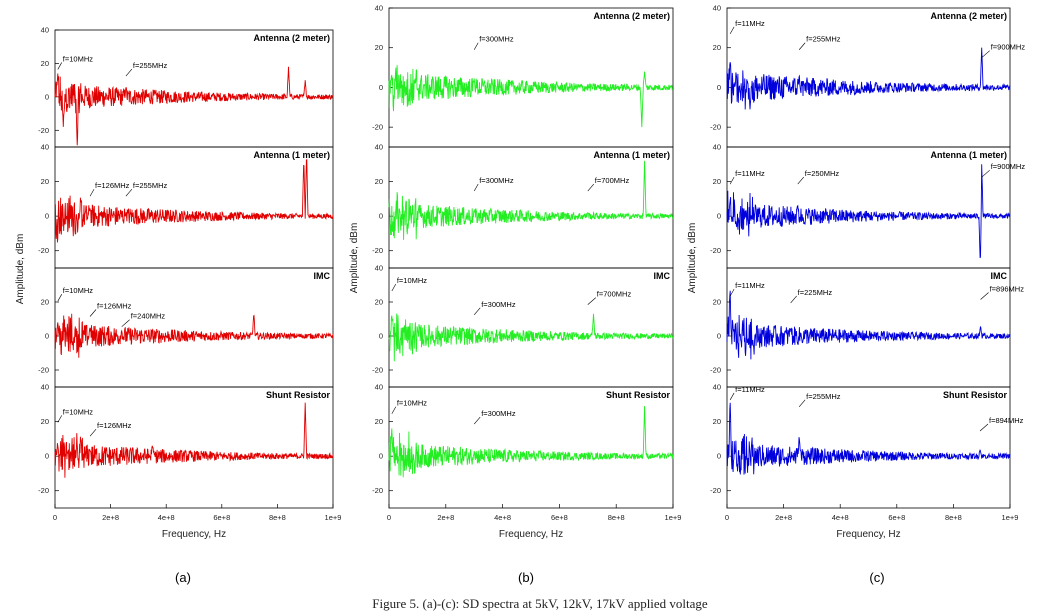 Image resolution: width=1041 pixels, height=616 pixels. I want to click on panel-c-sub4-ytick-label: 20, so click(717, 421).